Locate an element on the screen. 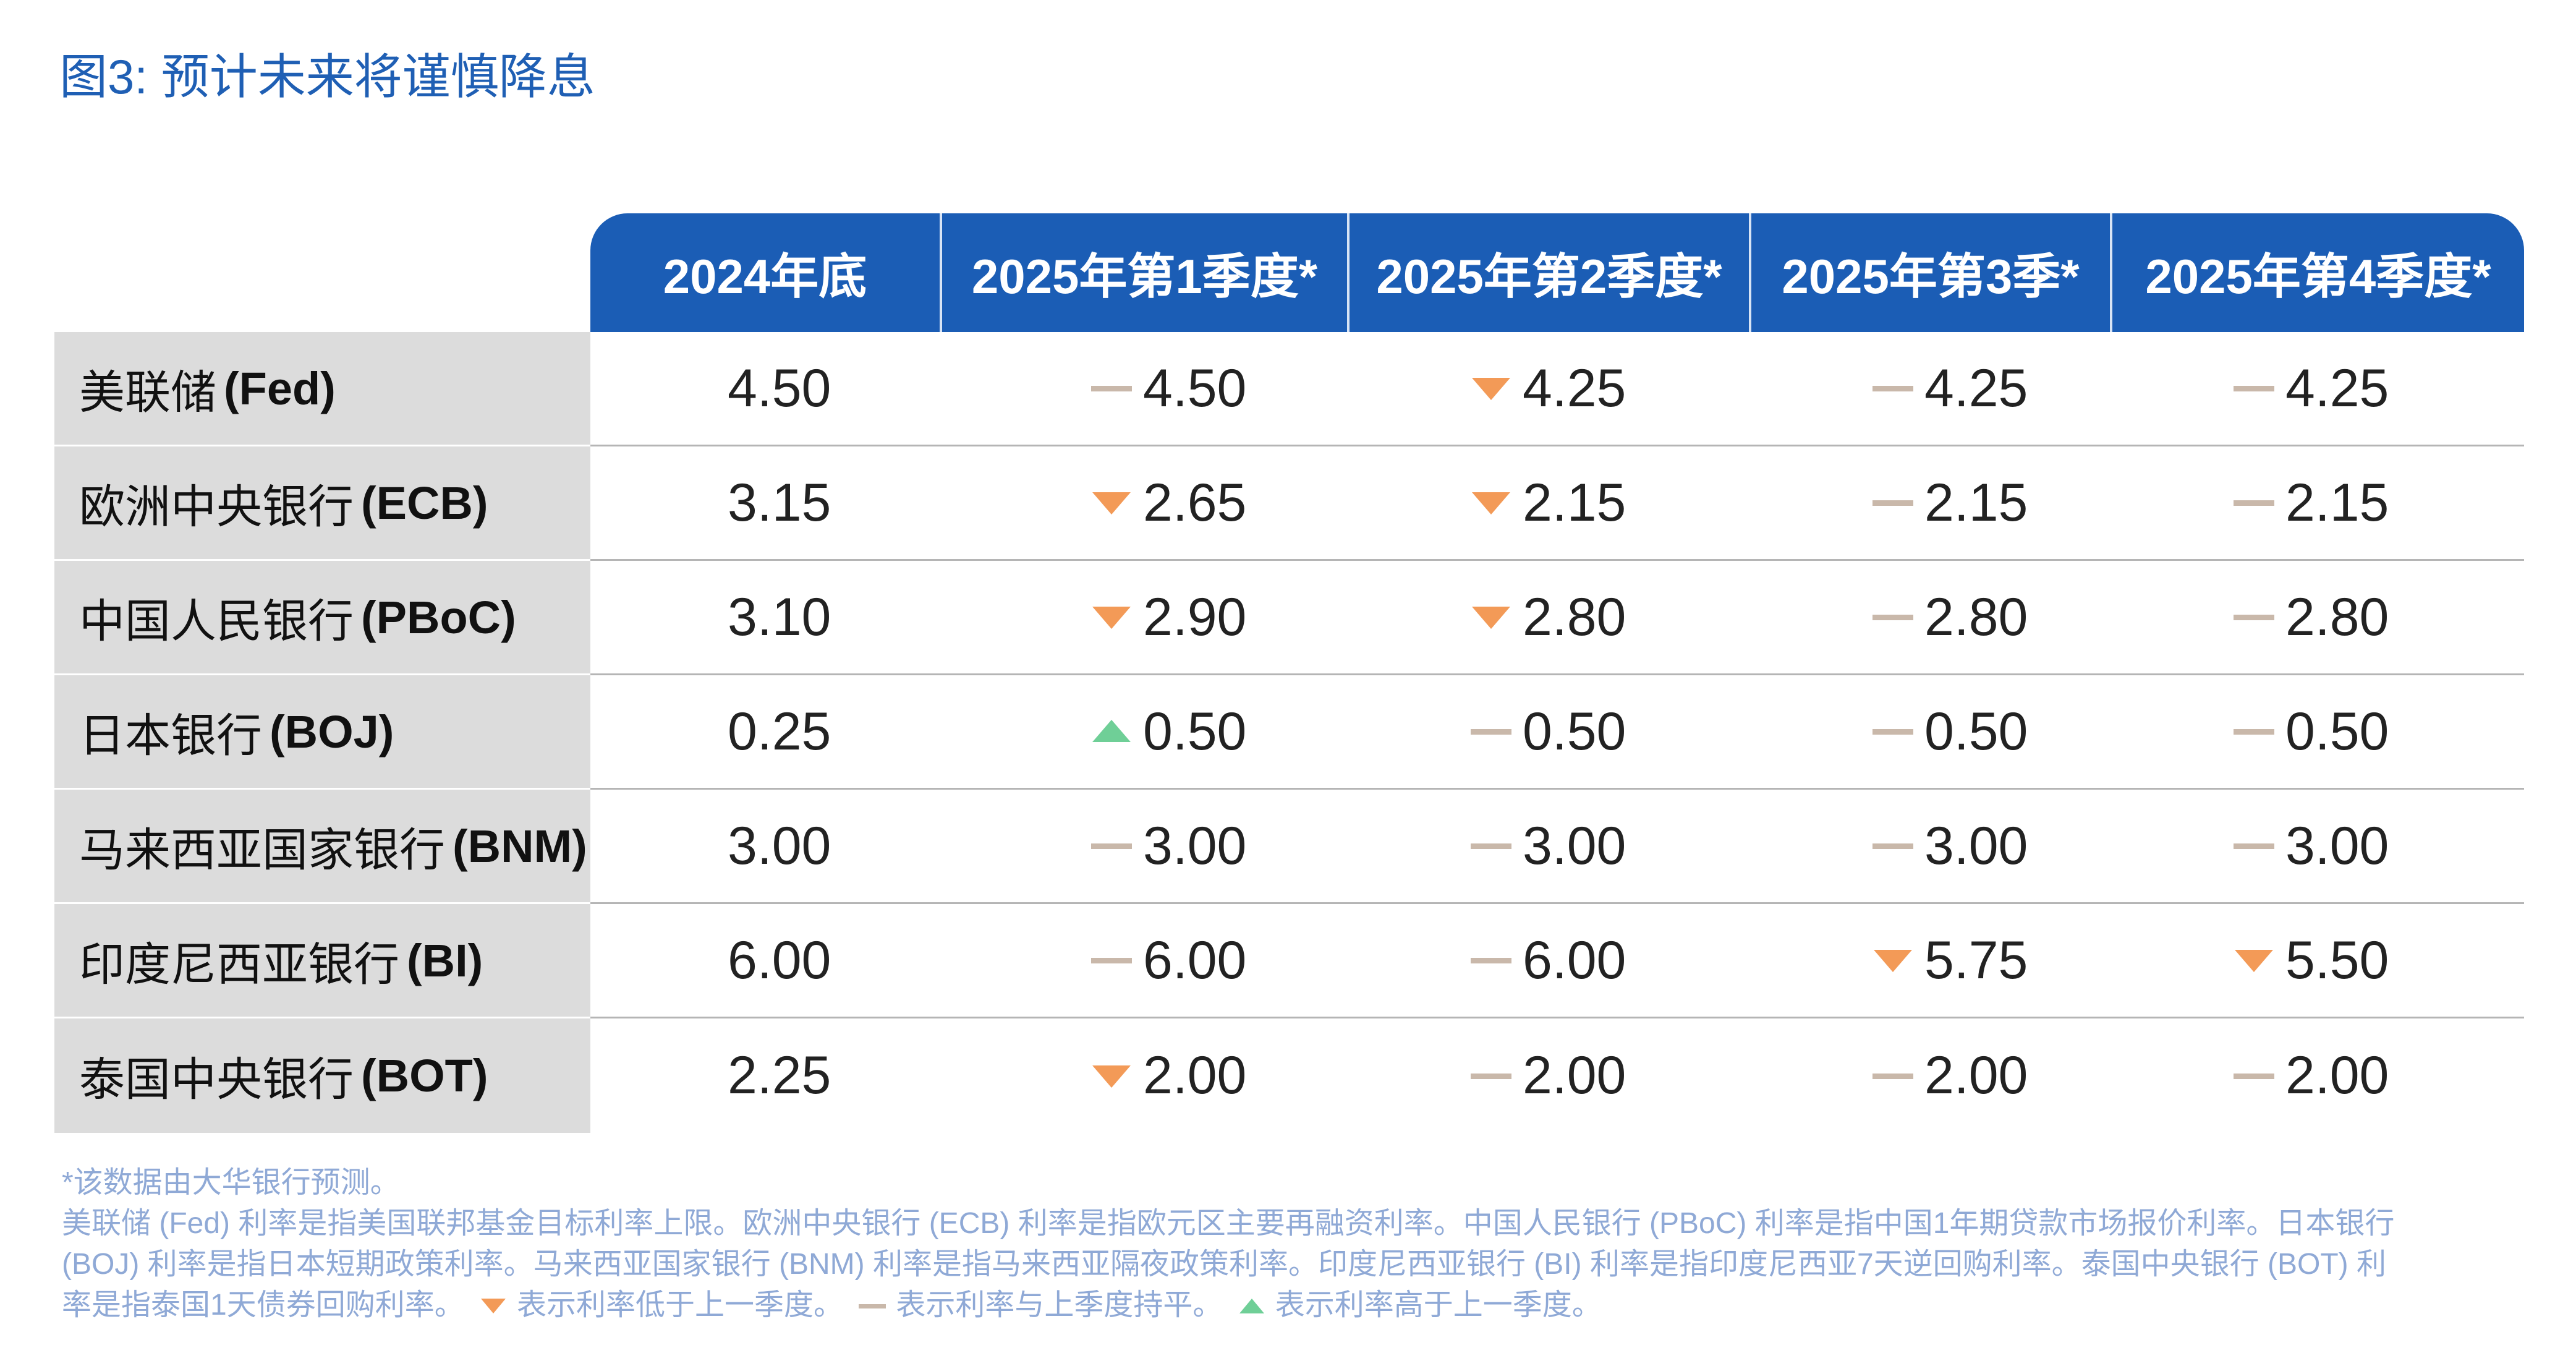 This screenshot has width=2576, height=1366. rate-cell: 0.50 is located at coordinates (1548, 731).